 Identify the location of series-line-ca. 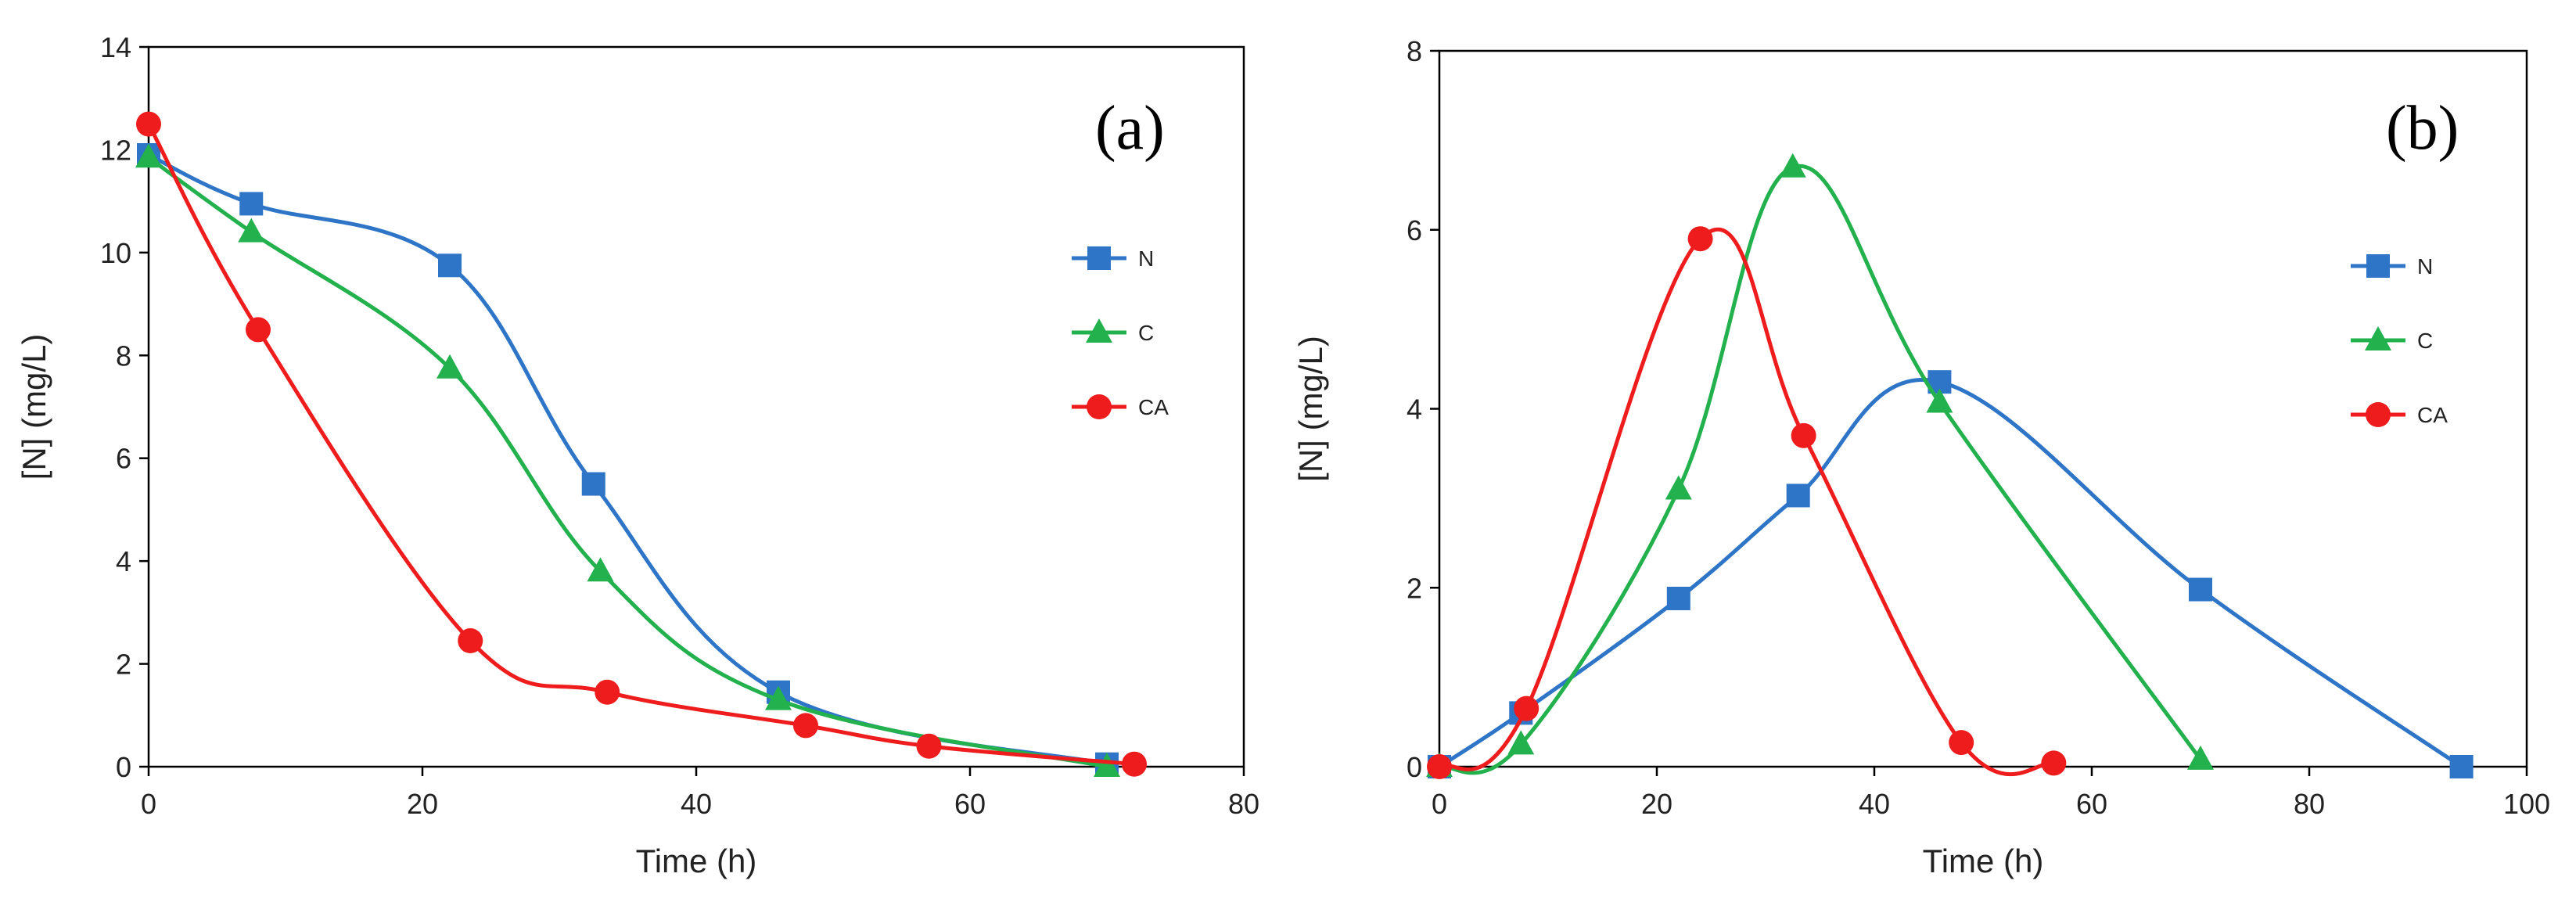
(1746, 502).